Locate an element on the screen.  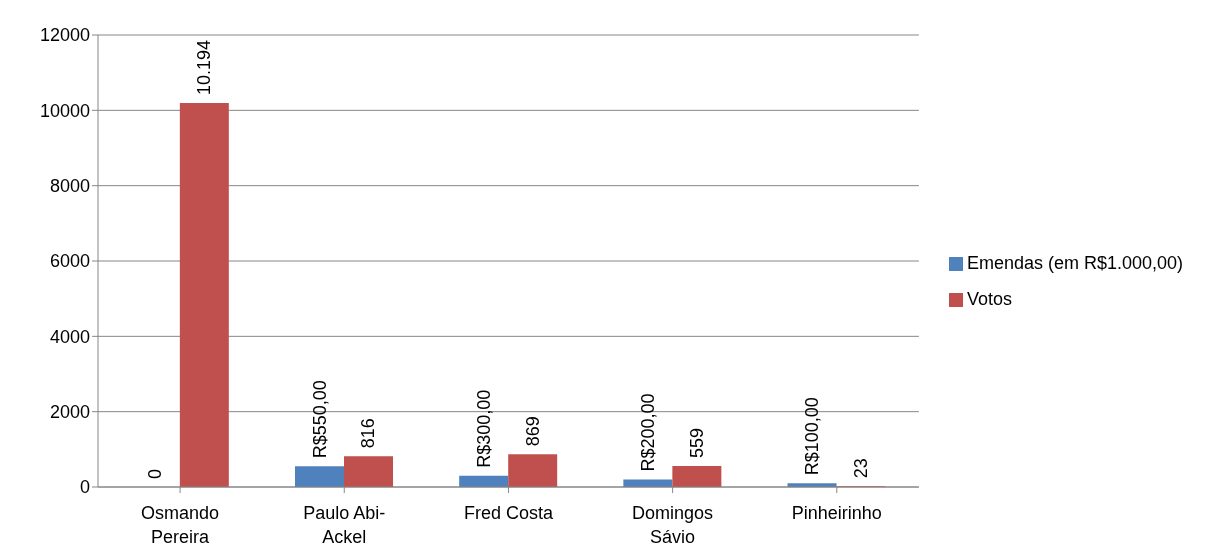
data-label: 10.194 is located at coordinates (204, 67).